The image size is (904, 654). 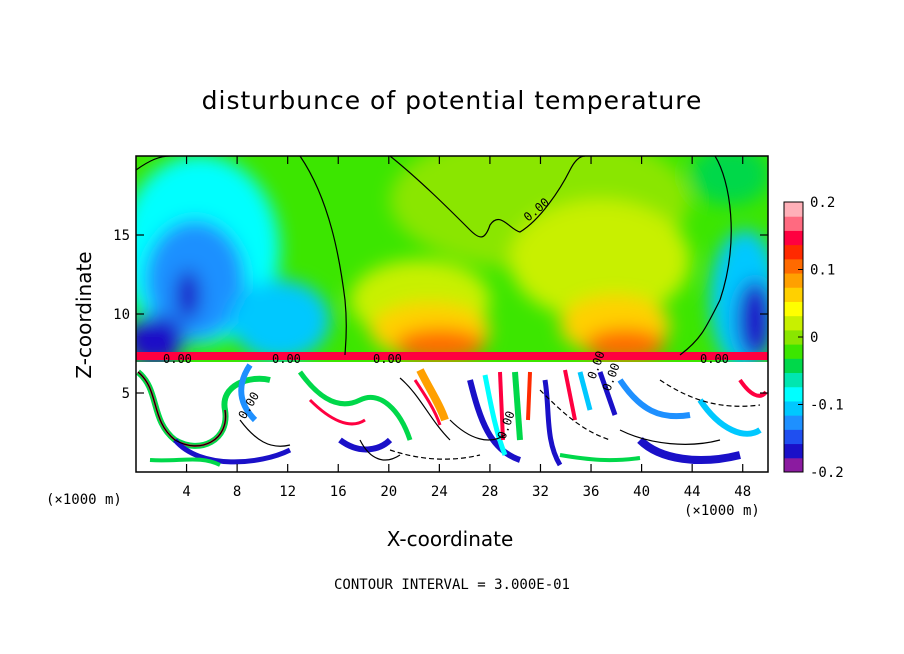 What do you see at coordinates (827, 406) in the screenshot?
I see `colorbar-tick-label: -0.1` at bounding box center [827, 406].